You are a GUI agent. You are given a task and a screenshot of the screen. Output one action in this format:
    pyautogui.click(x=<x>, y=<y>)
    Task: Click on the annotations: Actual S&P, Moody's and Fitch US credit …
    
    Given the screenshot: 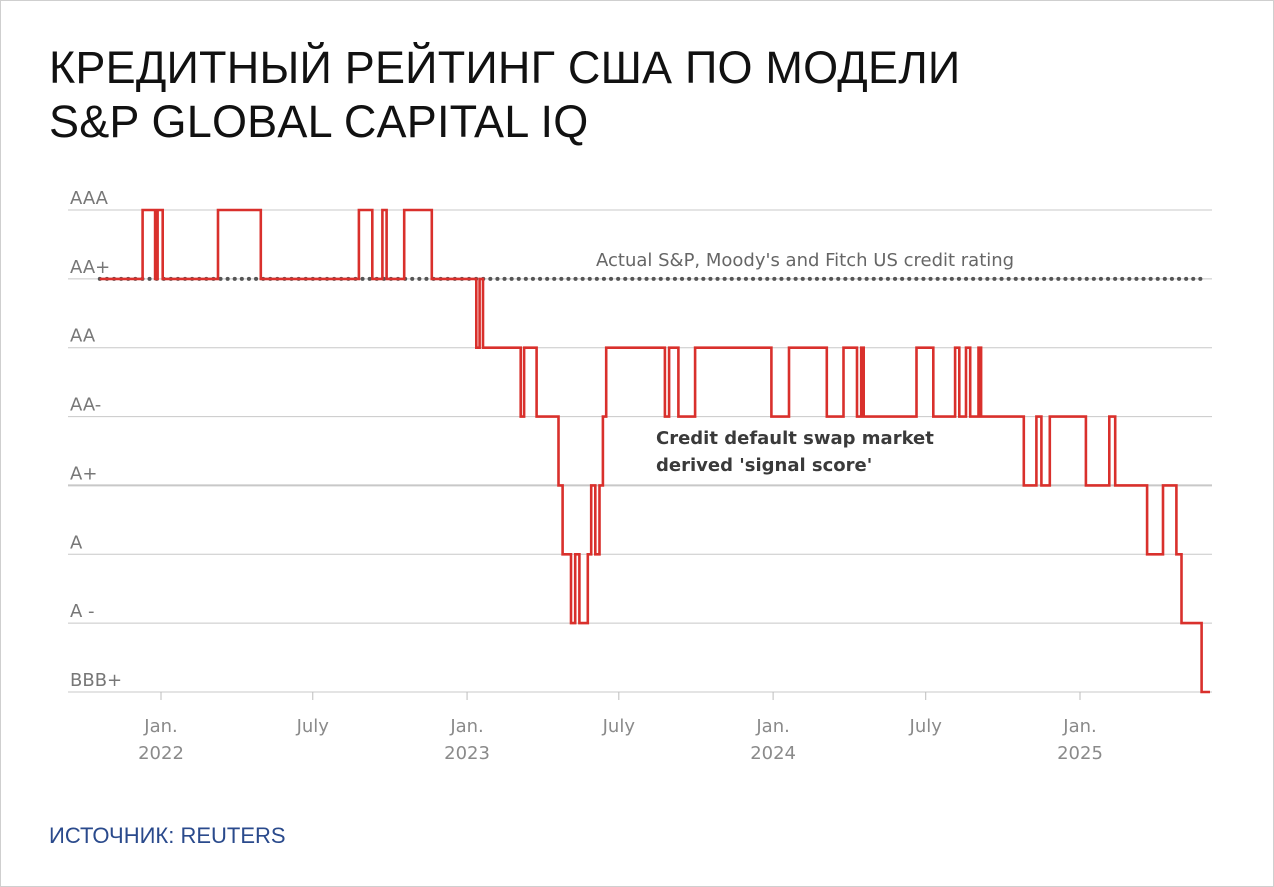 What is the action you would take?
    pyautogui.click(x=805, y=363)
    